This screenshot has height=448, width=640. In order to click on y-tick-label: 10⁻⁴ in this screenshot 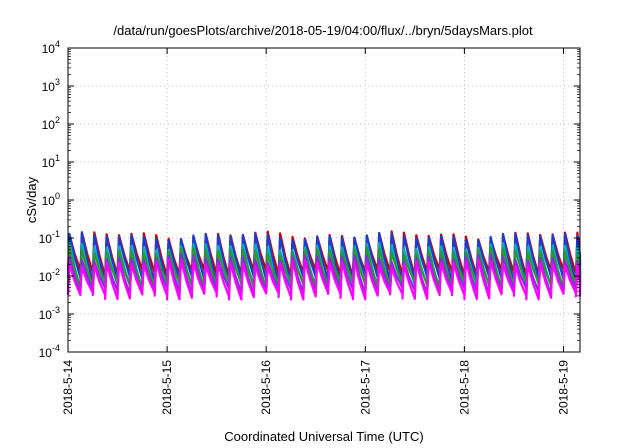, I will do `click(49, 351)`.